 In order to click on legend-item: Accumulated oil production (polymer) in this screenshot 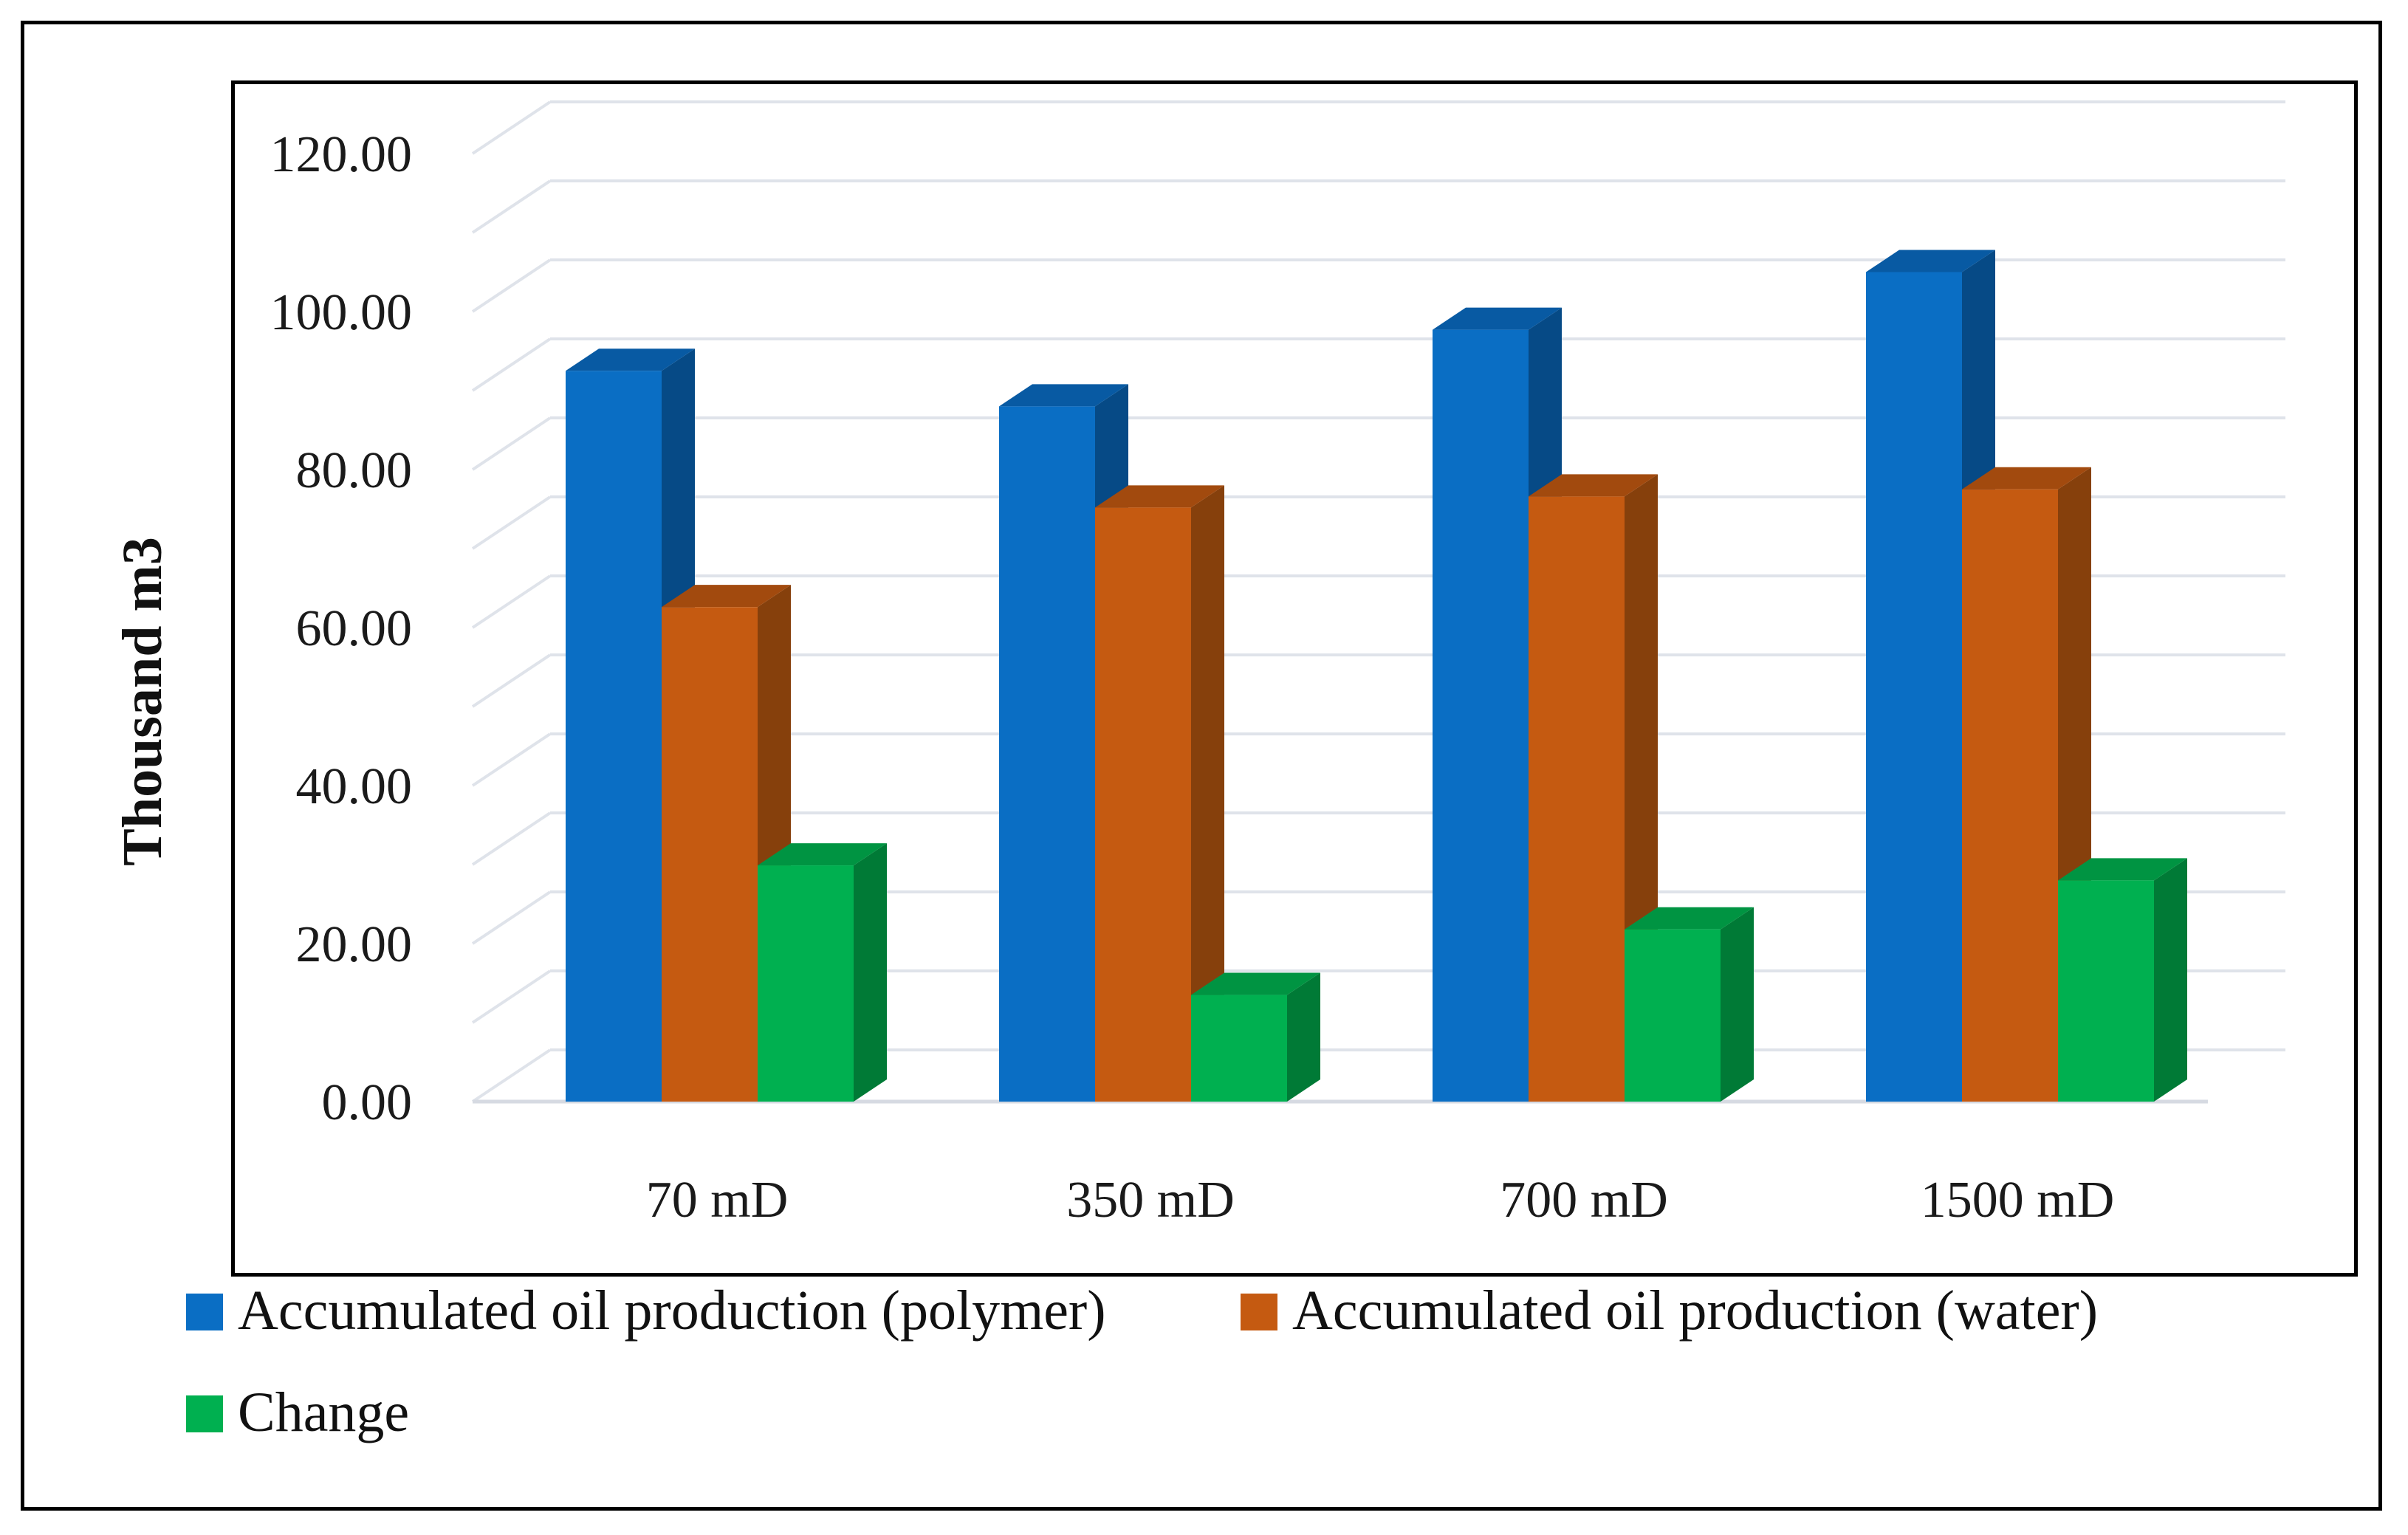, I will do `click(646, 1311)`.